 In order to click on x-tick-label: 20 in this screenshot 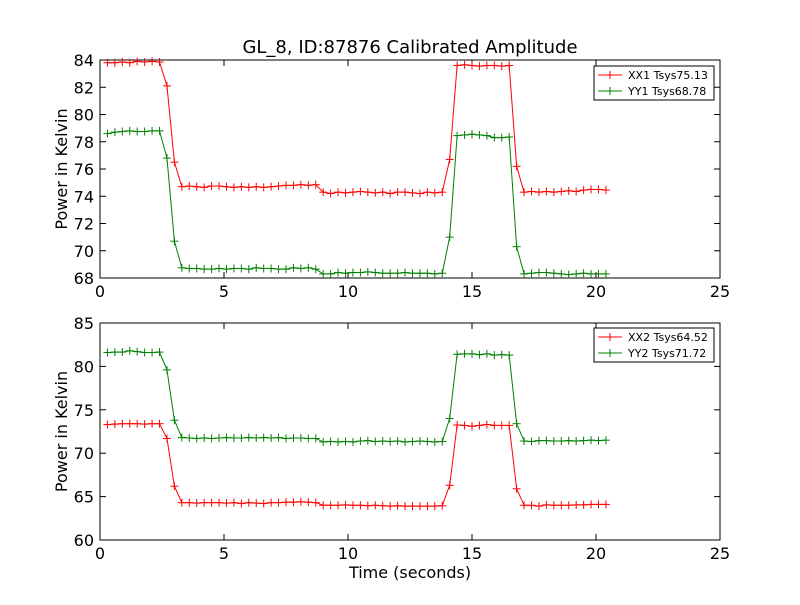, I will do `click(596, 291)`.